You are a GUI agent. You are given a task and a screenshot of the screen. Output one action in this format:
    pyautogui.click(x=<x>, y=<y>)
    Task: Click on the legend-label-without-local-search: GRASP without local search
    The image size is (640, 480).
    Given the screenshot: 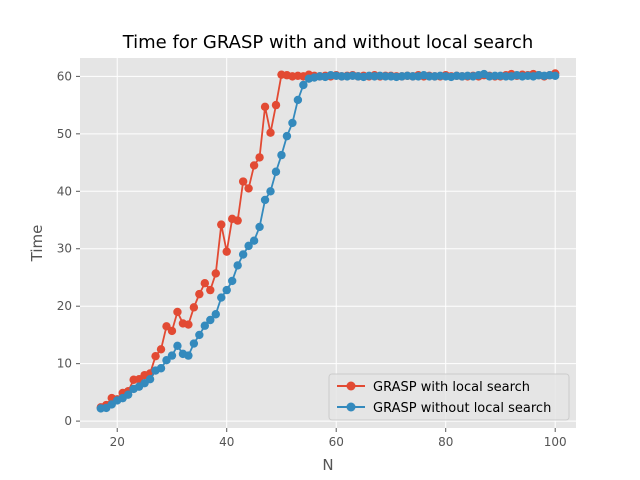 What is the action you would take?
    pyautogui.click(x=462, y=408)
    